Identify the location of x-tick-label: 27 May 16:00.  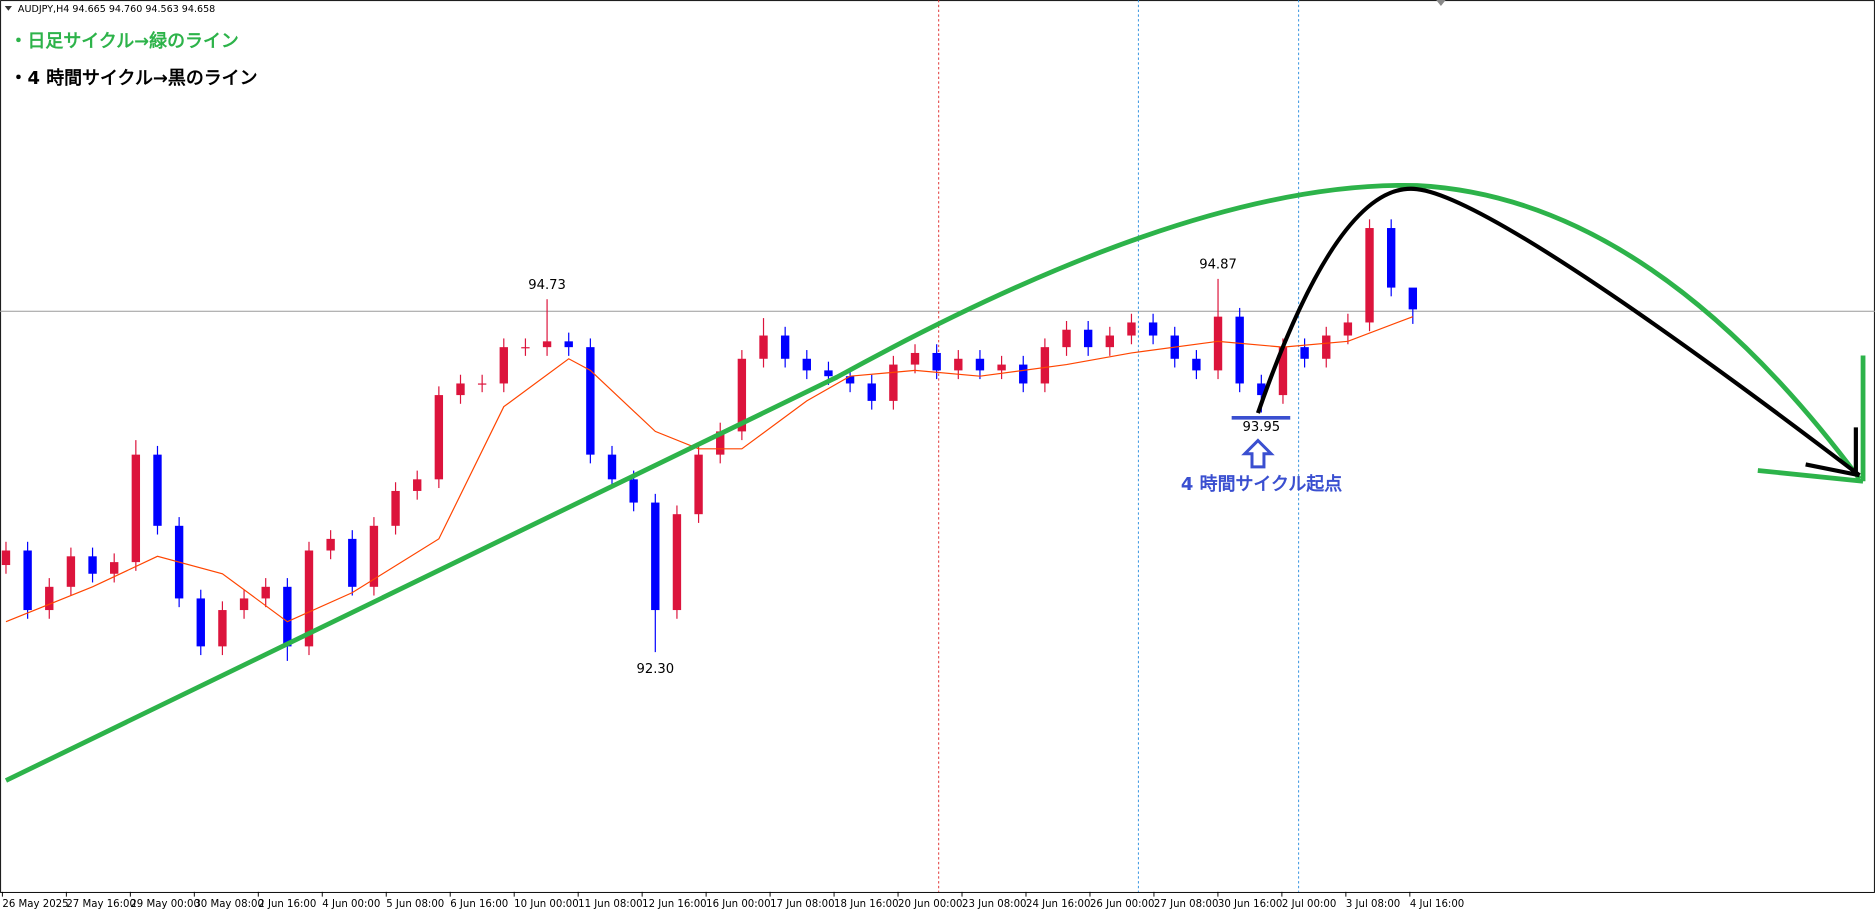
(101, 904).